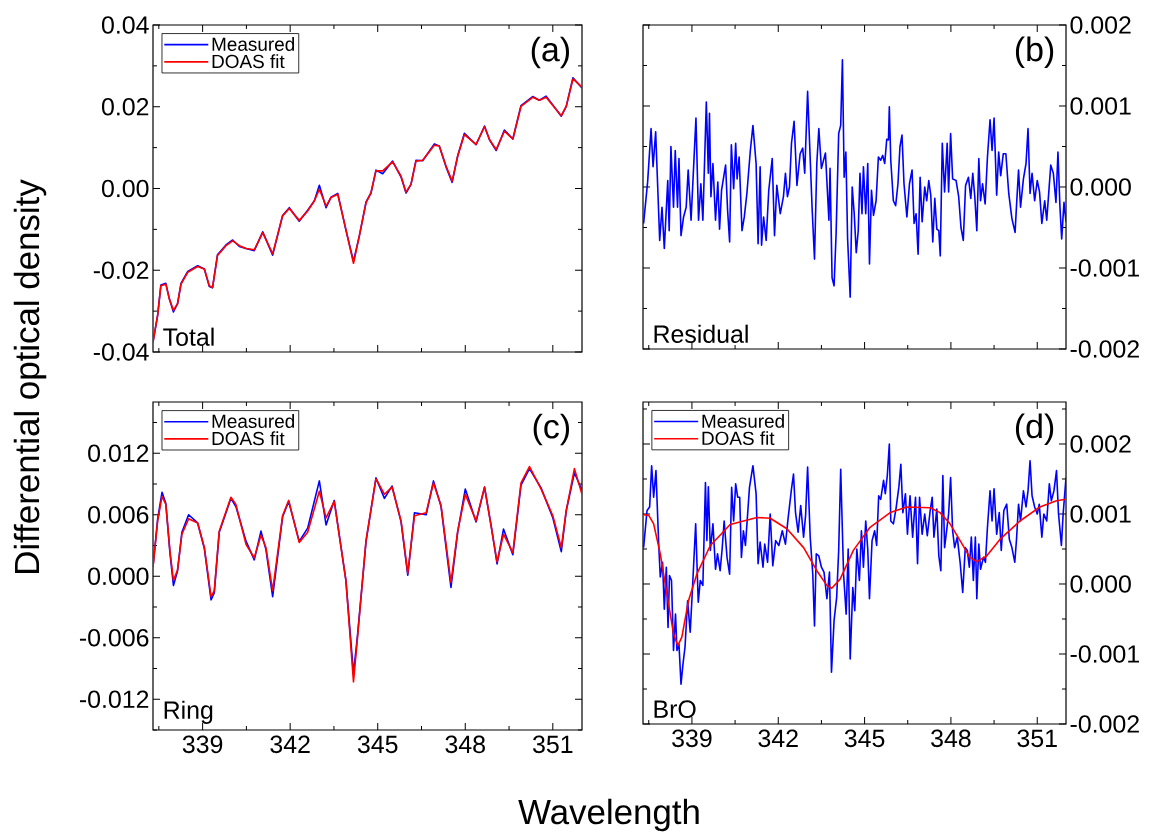 Image resolution: width=1160 pixels, height=837 pixels. I want to click on annotation: BrO, so click(675, 709).